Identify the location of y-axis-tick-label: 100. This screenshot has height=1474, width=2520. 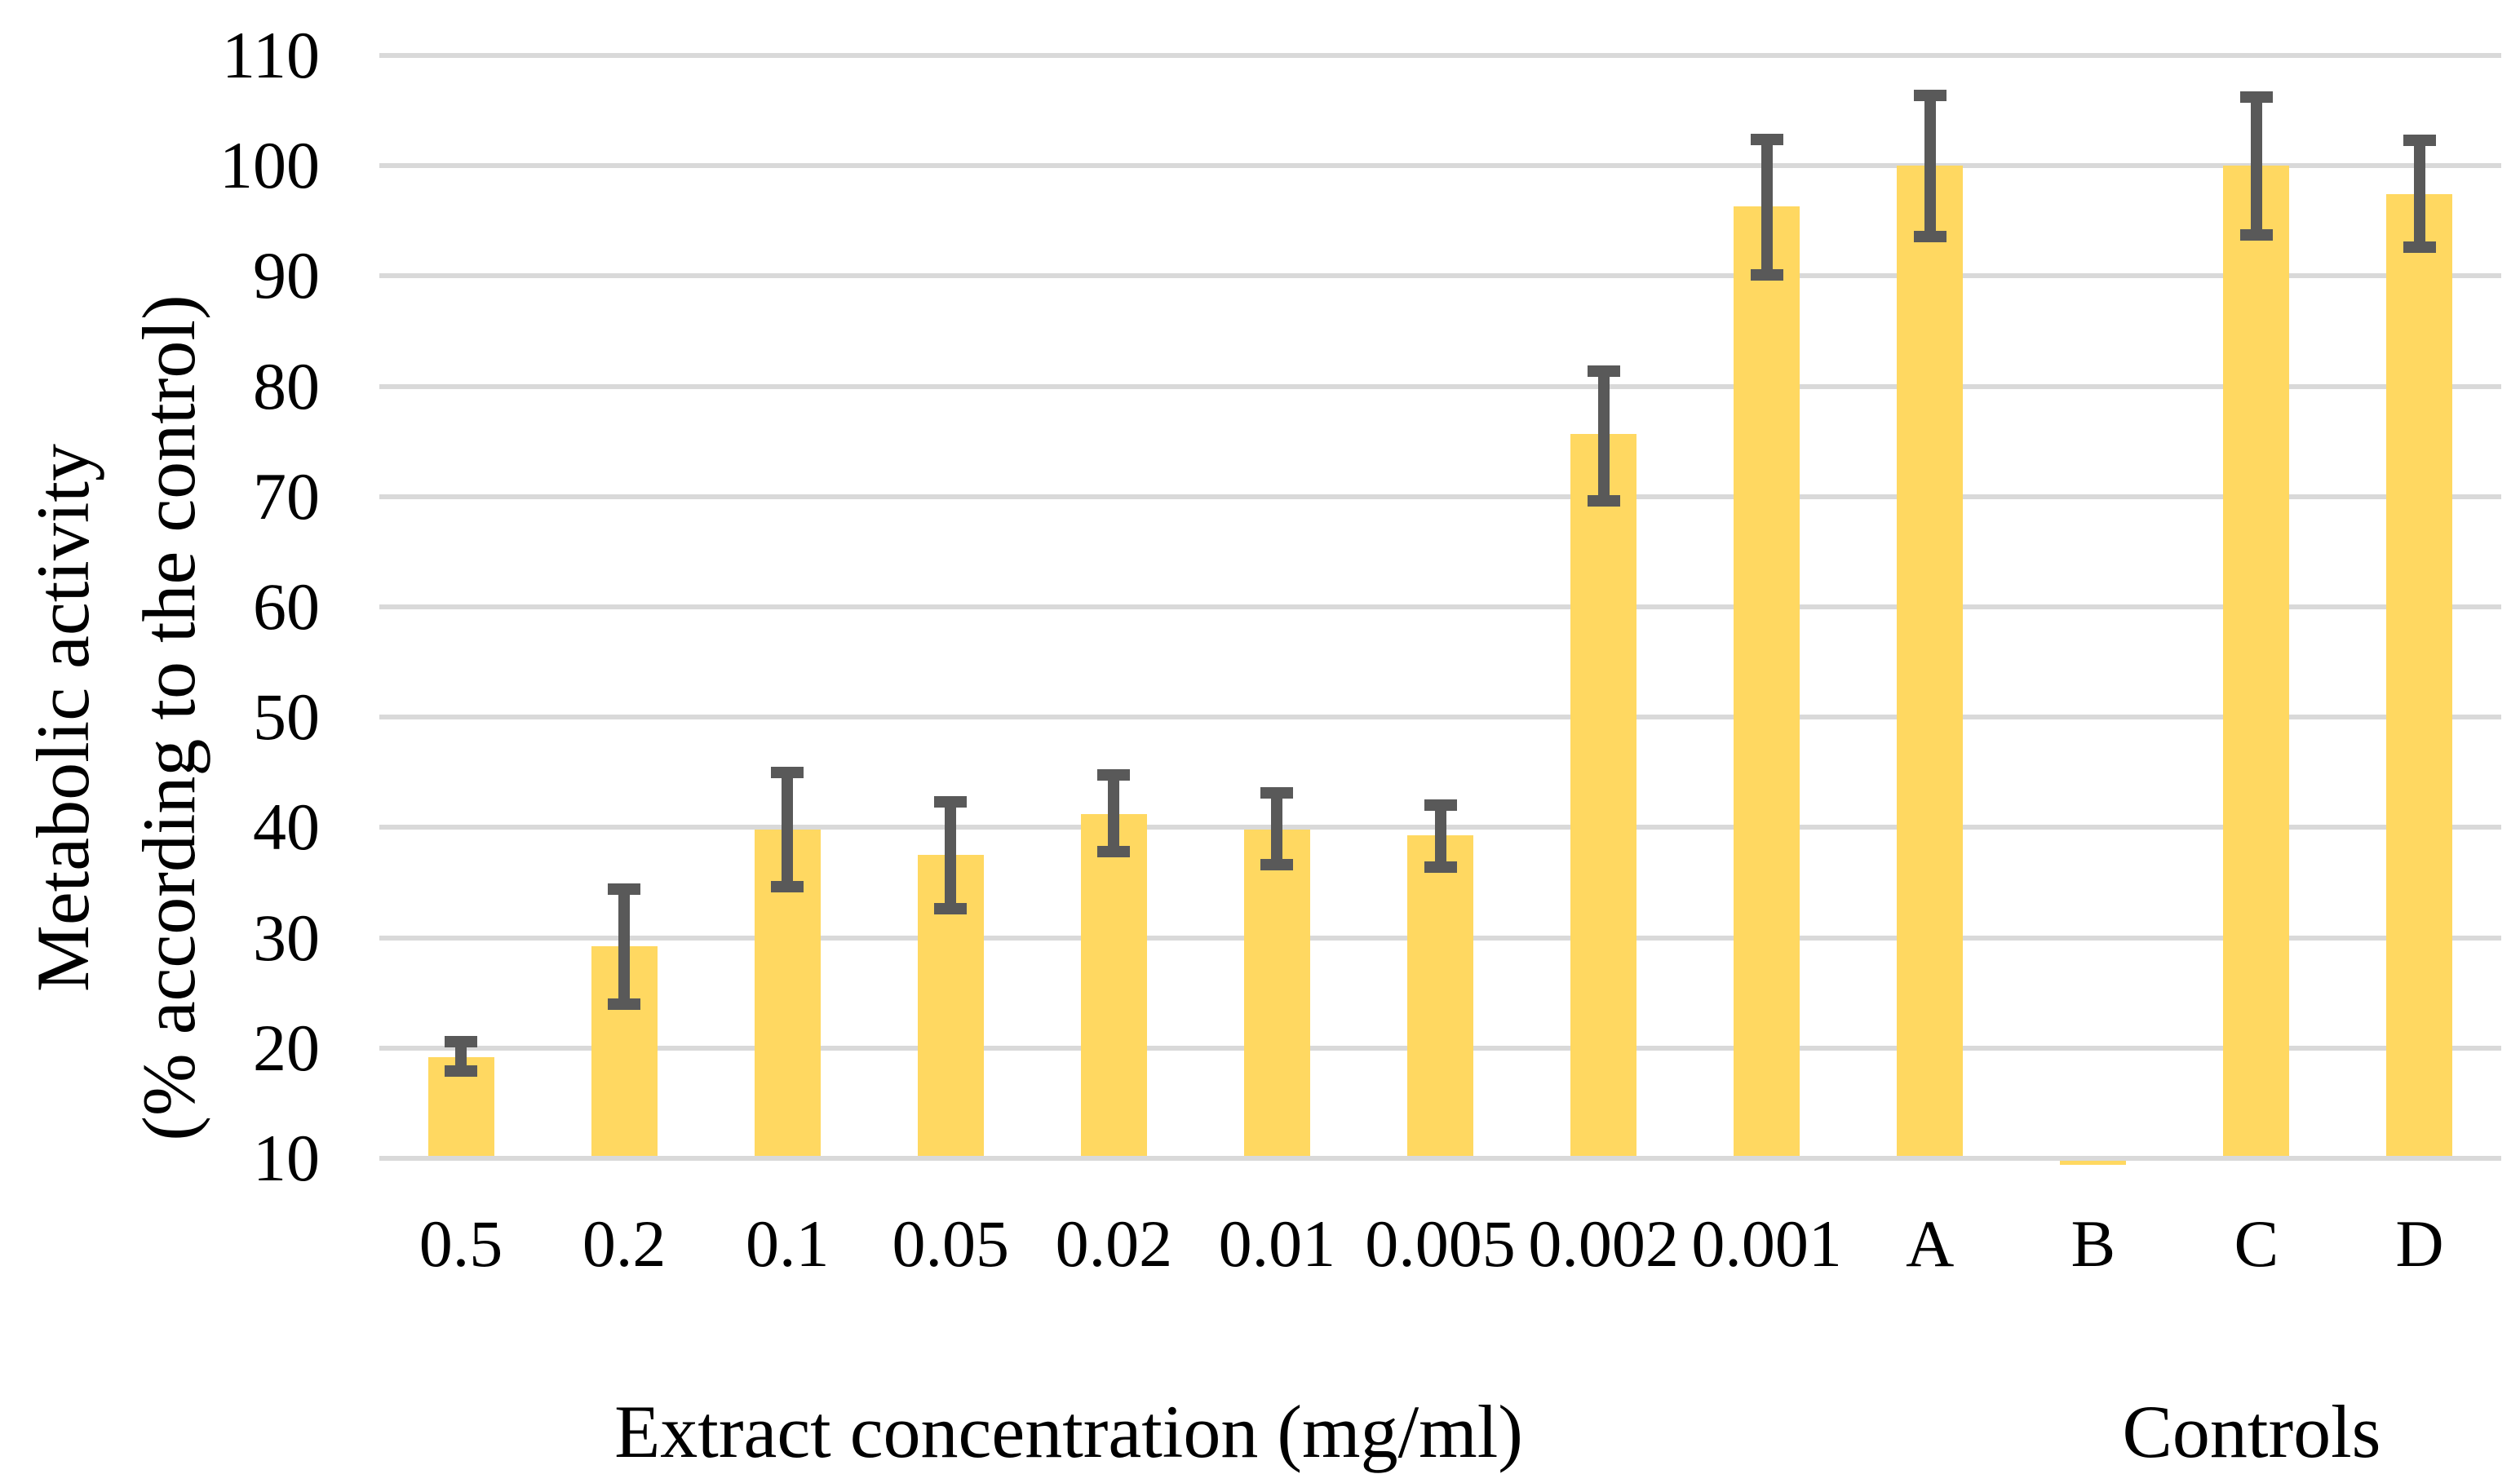
(269, 165).